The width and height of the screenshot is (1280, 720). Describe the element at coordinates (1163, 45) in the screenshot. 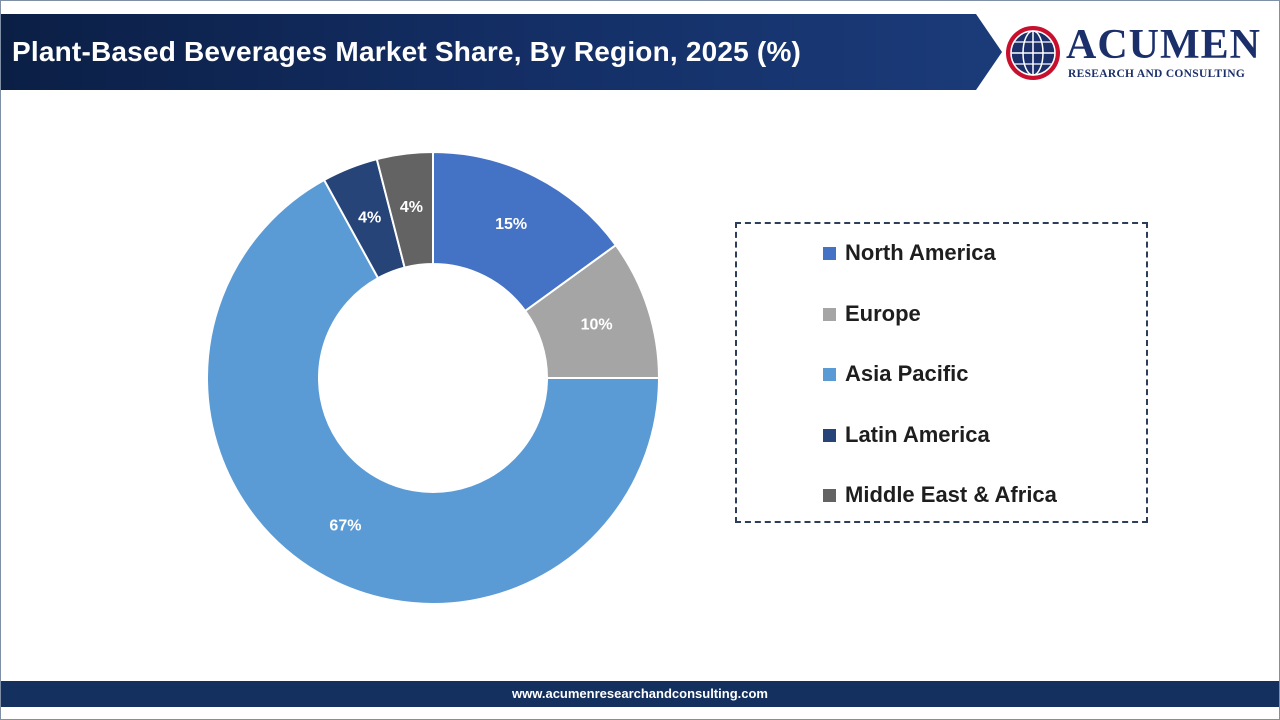

I see `logo-name: ACUMEN` at that location.